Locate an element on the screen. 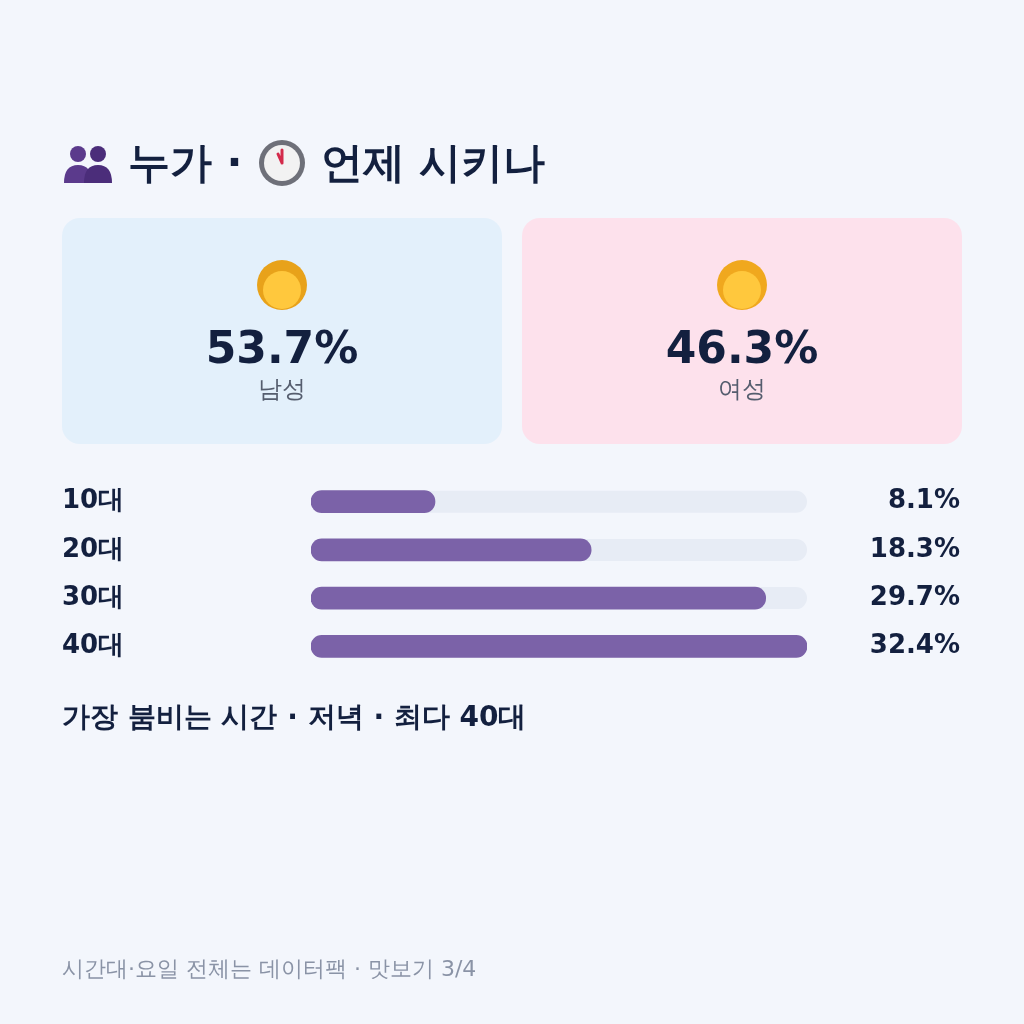 The width and height of the screenshot is (1024, 1024). data-label: 8.1% is located at coordinates (923, 499).